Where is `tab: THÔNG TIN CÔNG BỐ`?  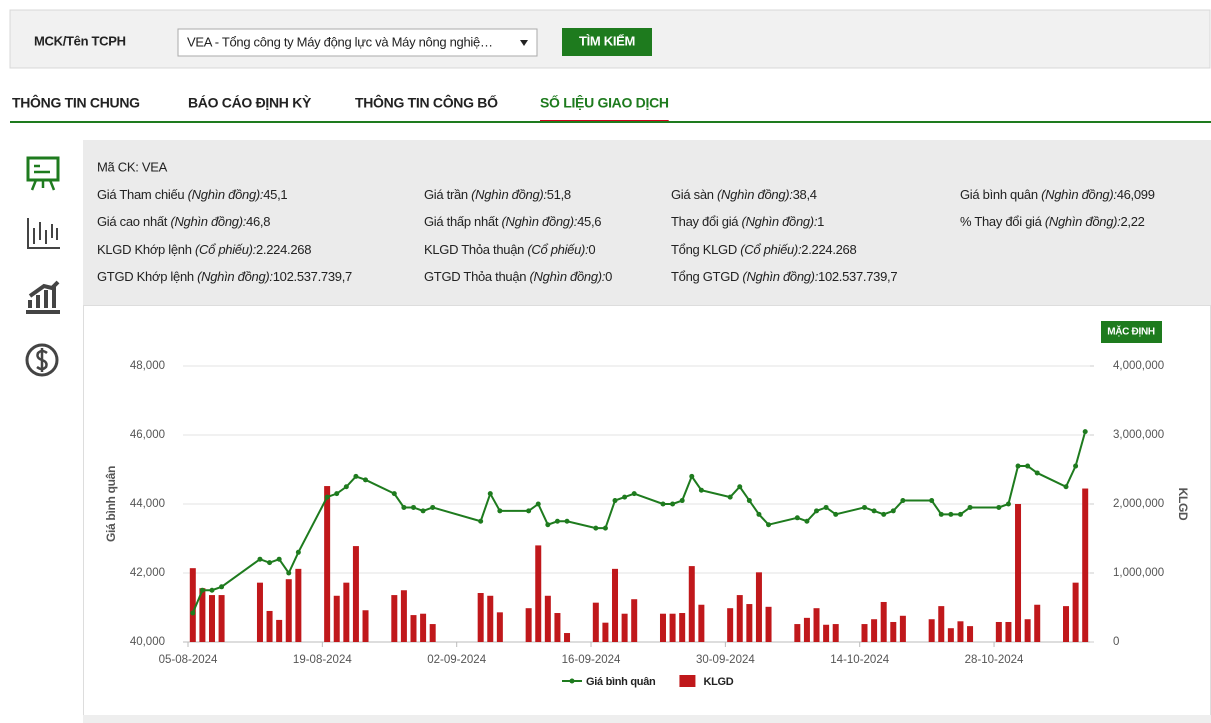 tab: THÔNG TIN CÔNG BỐ is located at coordinates (426, 102).